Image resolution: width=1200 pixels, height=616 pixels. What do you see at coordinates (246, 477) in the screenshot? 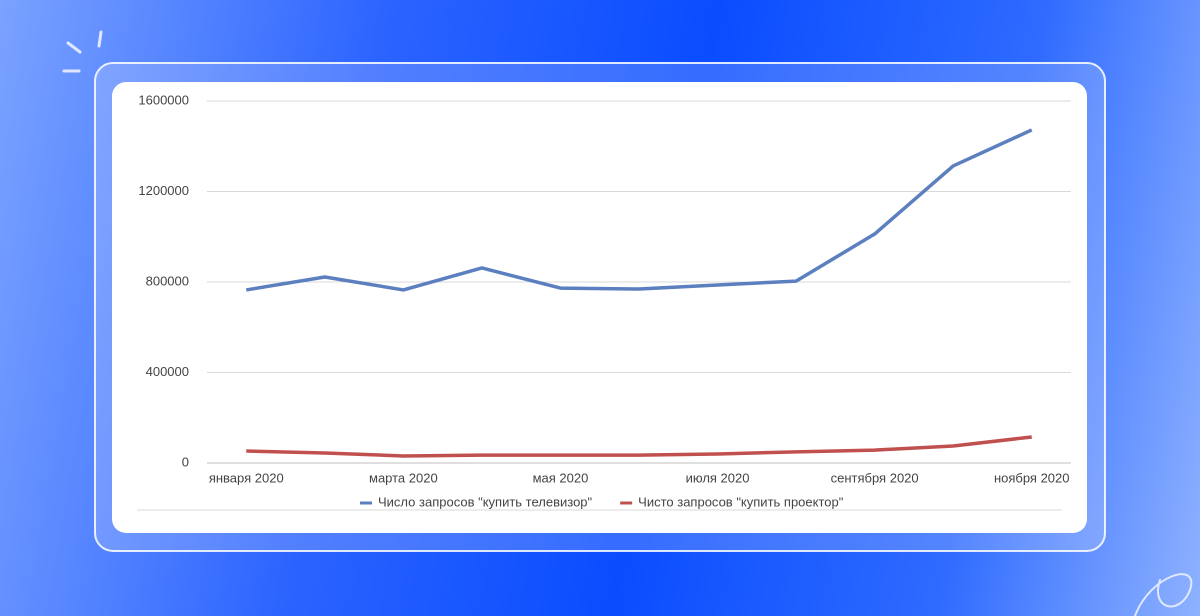
I see `x-tick-label: января 2020` at bounding box center [246, 477].